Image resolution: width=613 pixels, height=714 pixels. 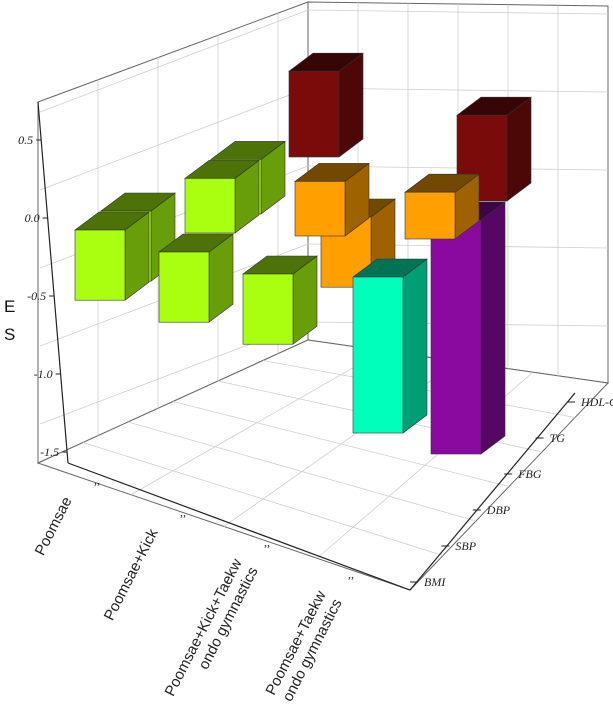 What do you see at coordinates (49, 452) in the screenshot?
I see `y-tick-label: -1.5` at bounding box center [49, 452].